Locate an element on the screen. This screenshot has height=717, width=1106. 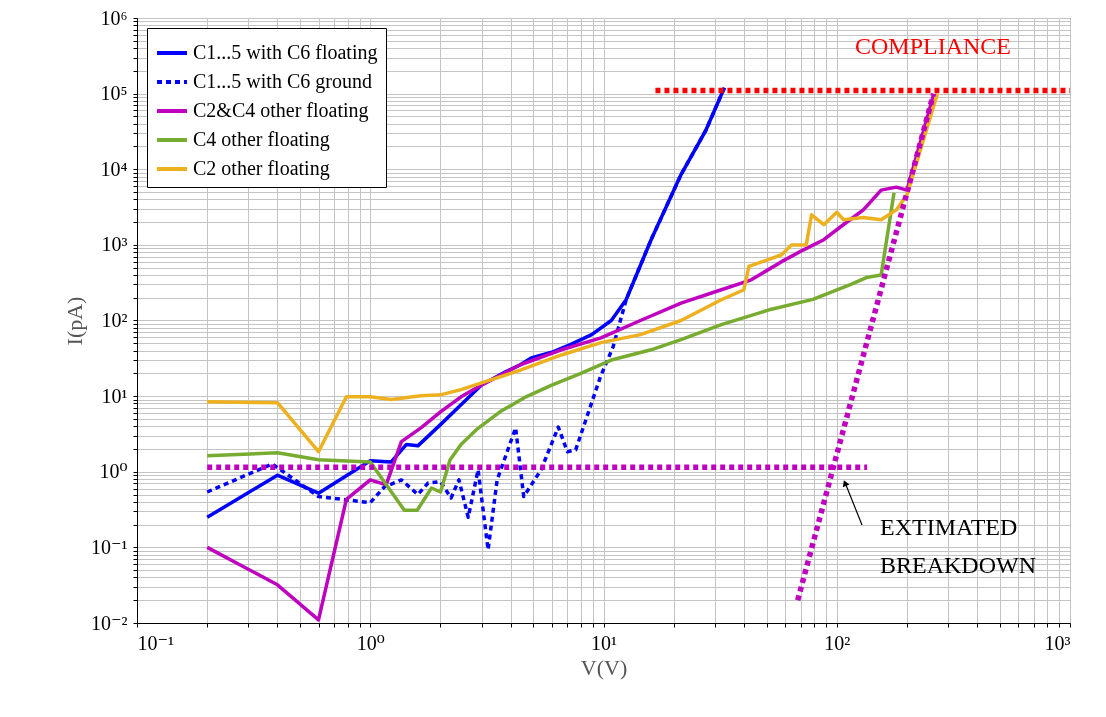
y-tick-label: 10² is located at coordinates (114, 320).